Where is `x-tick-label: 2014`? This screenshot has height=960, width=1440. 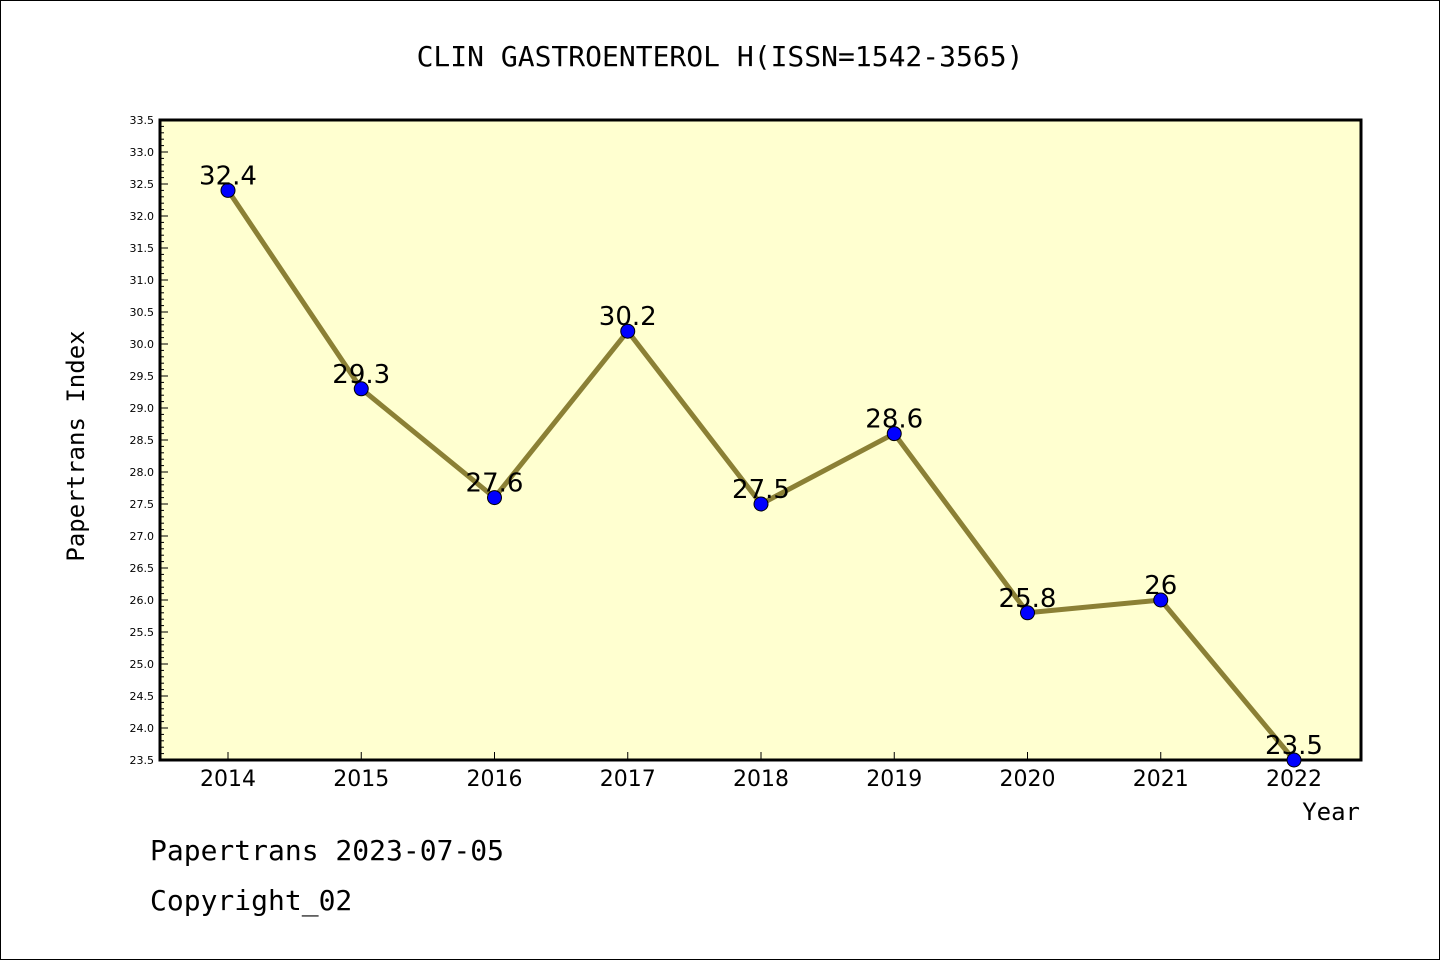 x-tick-label: 2014 is located at coordinates (228, 779).